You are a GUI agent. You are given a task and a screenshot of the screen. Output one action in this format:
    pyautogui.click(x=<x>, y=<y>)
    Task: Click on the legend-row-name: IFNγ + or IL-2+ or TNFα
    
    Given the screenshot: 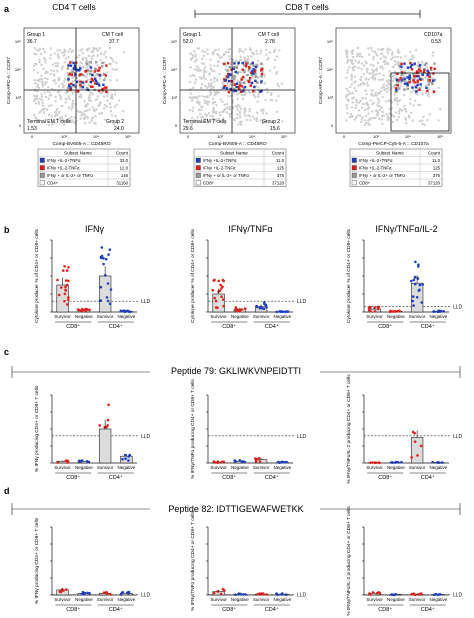 What is the action you would take?
    pyautogui.click(x=226, y=175)
    